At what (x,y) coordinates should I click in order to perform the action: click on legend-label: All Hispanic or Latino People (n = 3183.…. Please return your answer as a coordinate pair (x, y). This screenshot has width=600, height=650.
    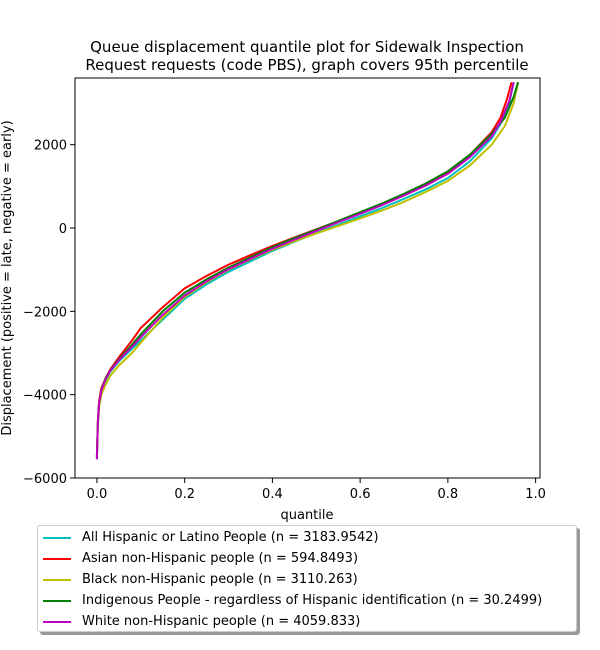
    Looking at the image, I should click on (230, 537).